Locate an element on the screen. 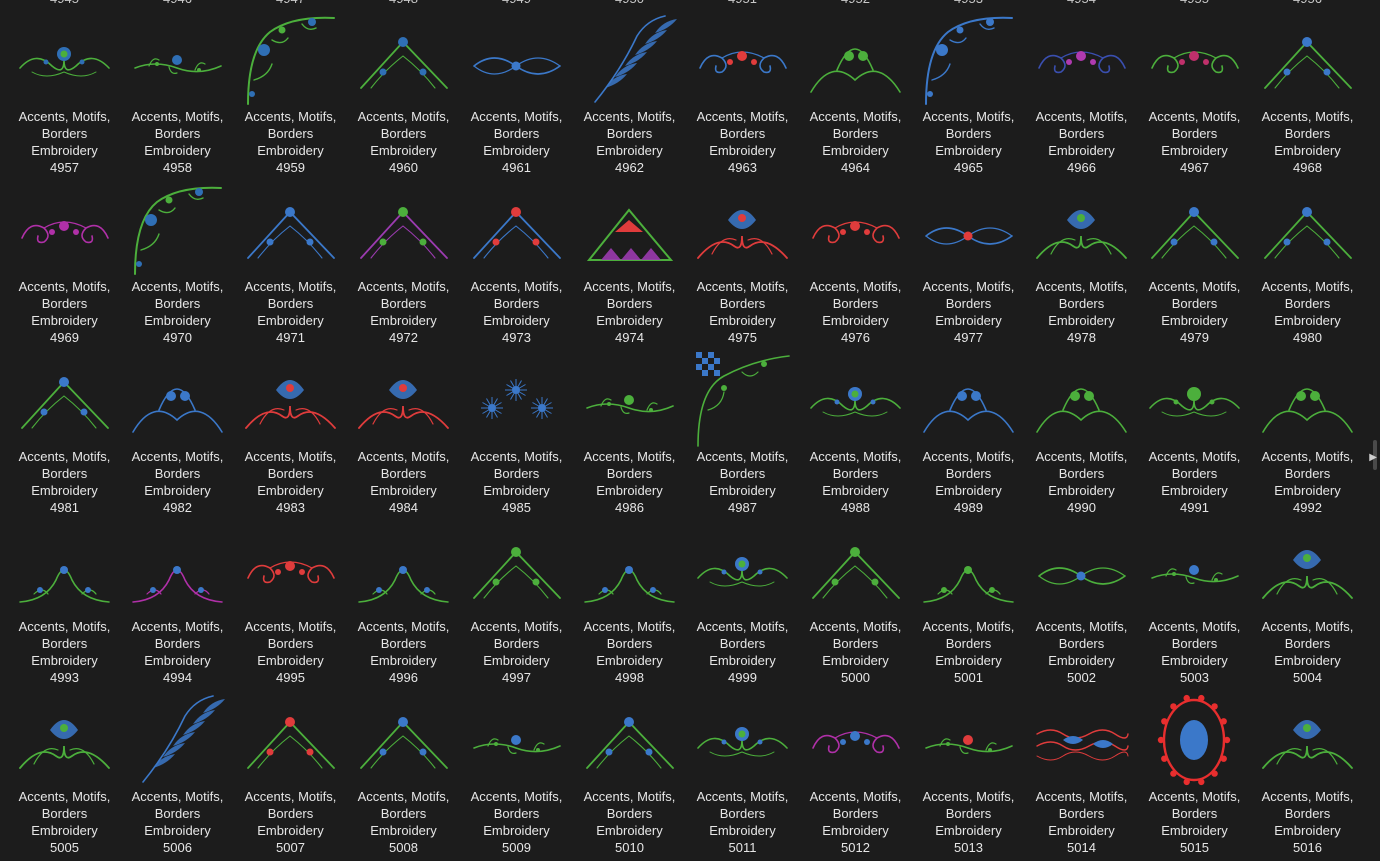 This screenshot has width=1380, height=861. thumbnail-item: Accents, Motifs, Borders Embroidery 4974 is located at coordinates (629, 263).